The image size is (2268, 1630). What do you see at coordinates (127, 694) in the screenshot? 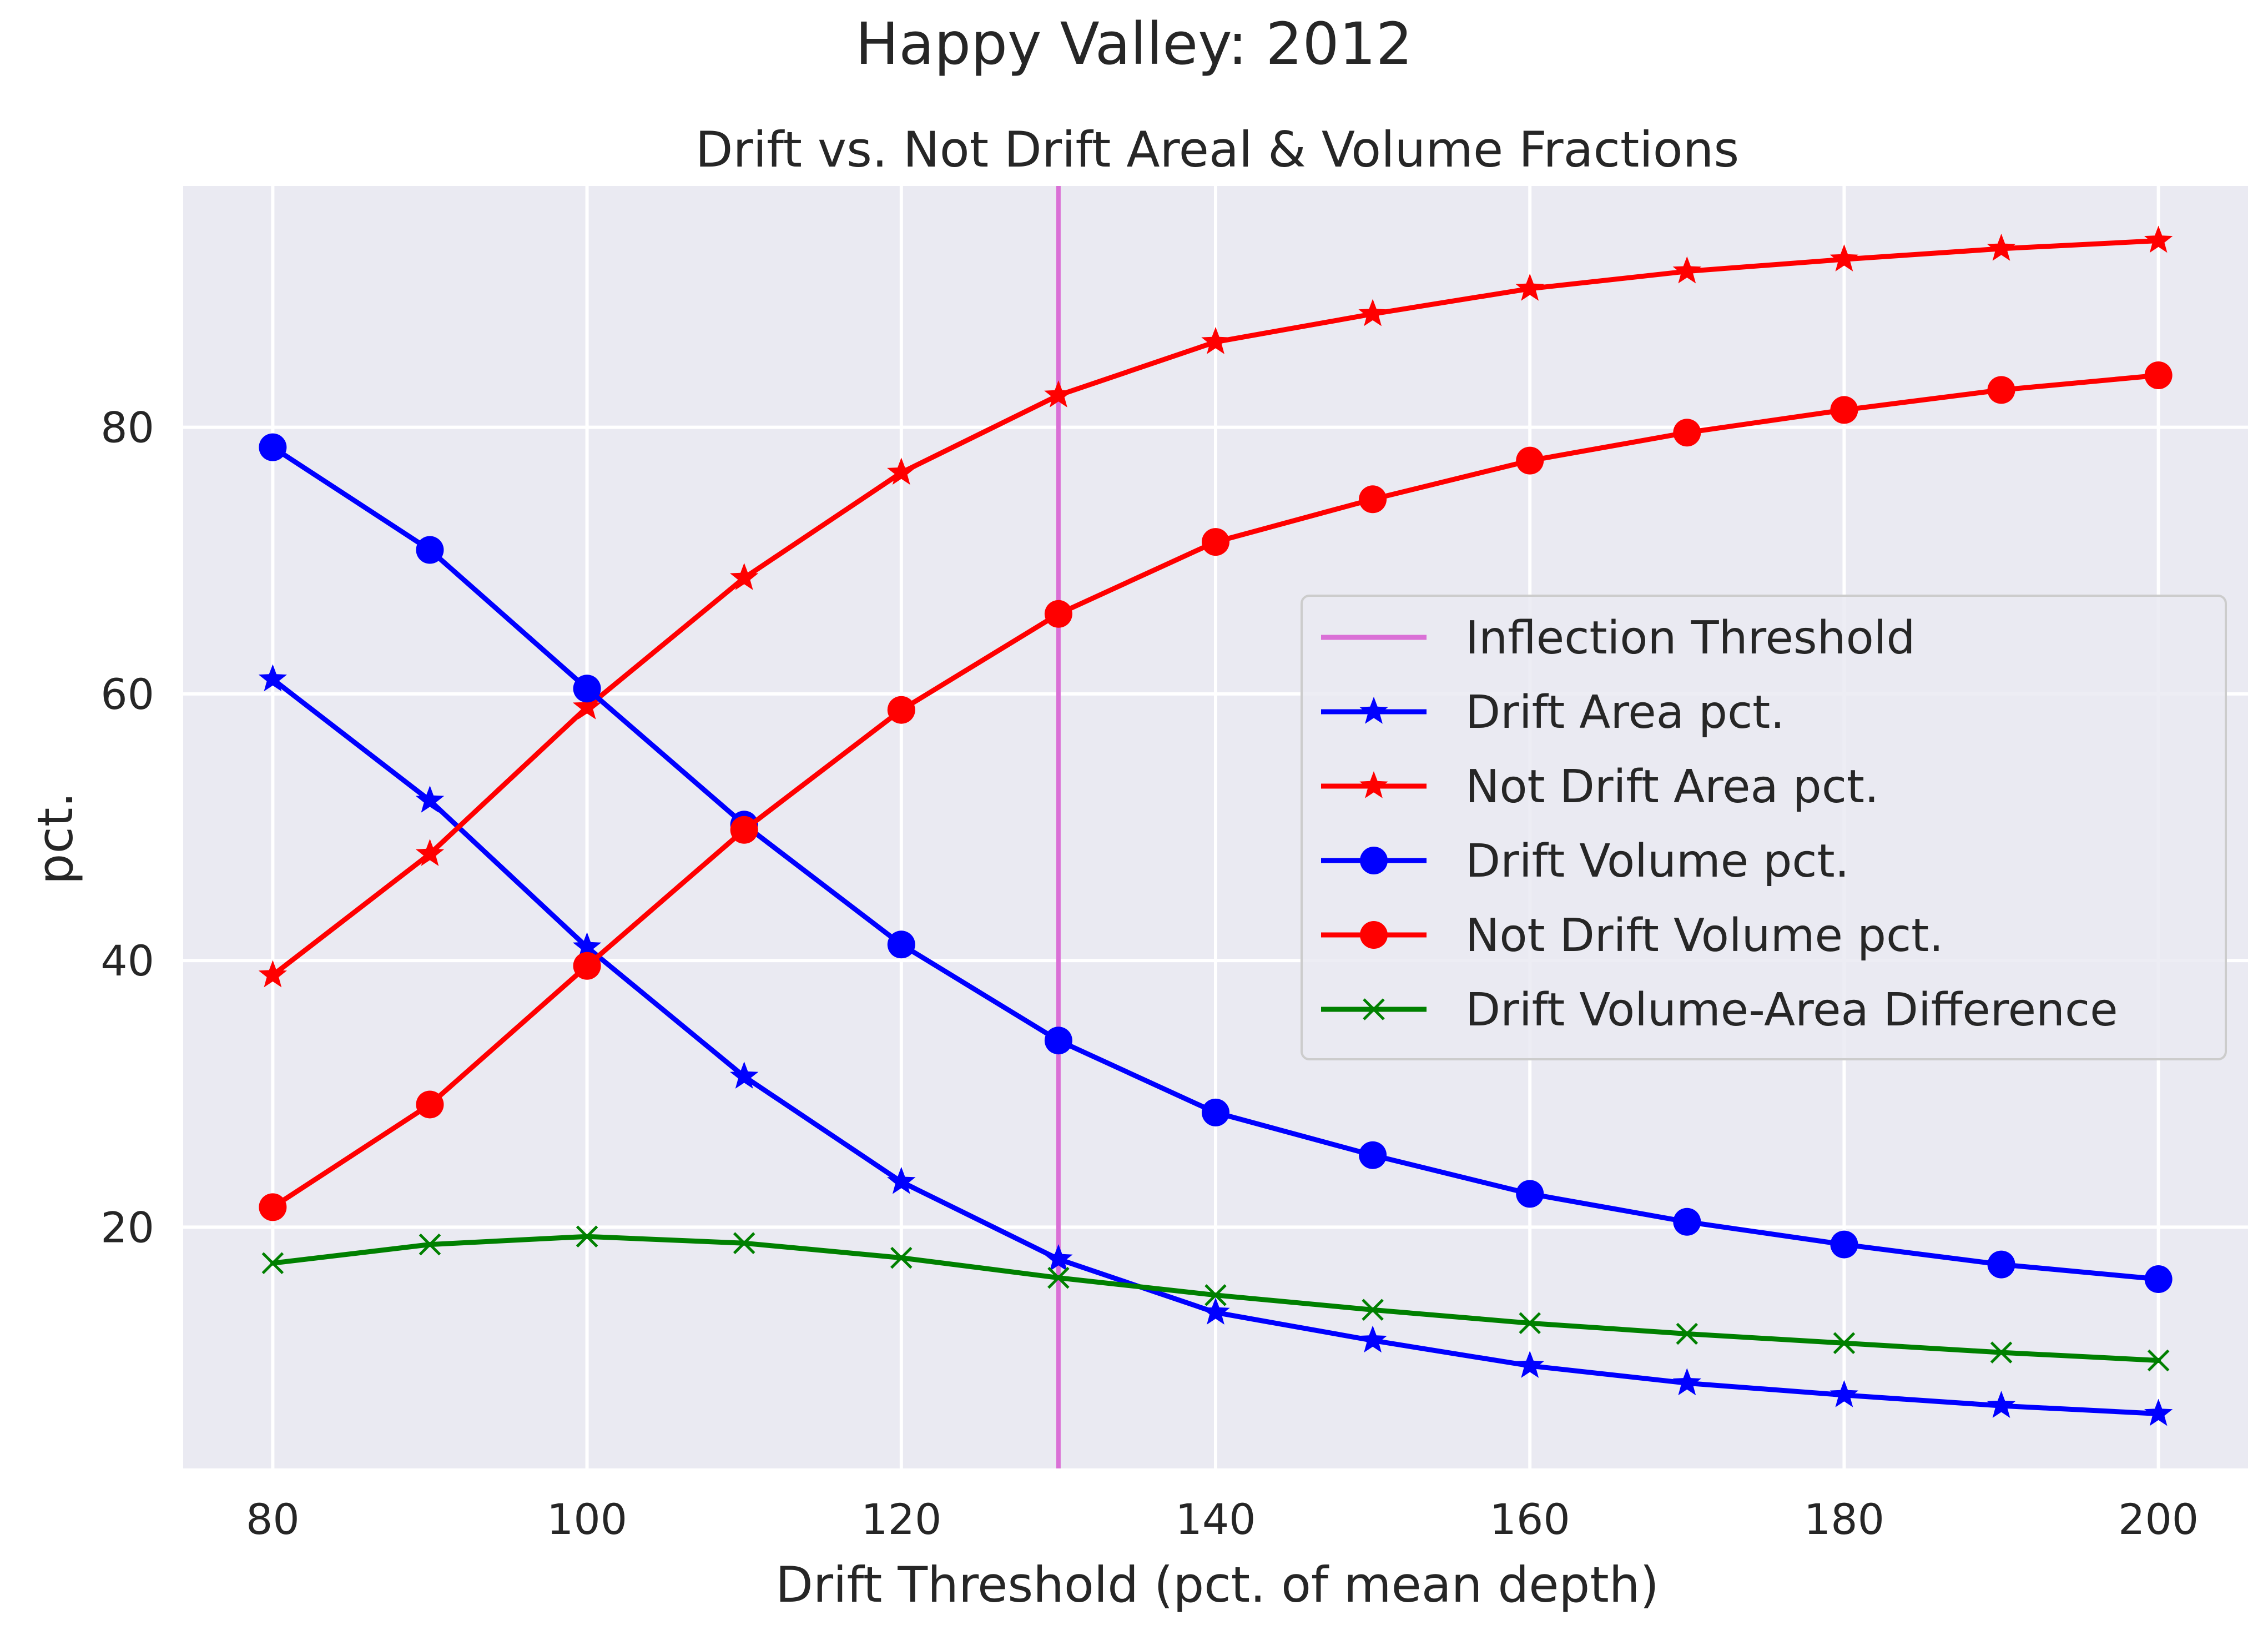
I see `y-tick-label: 60` at bounding box center [127, 694].